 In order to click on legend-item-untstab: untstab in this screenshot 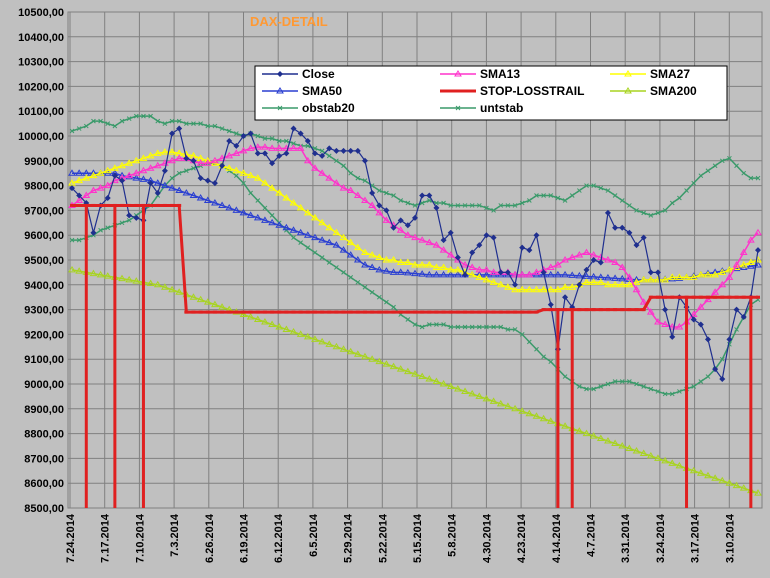, I will do `click(481, 108)`.